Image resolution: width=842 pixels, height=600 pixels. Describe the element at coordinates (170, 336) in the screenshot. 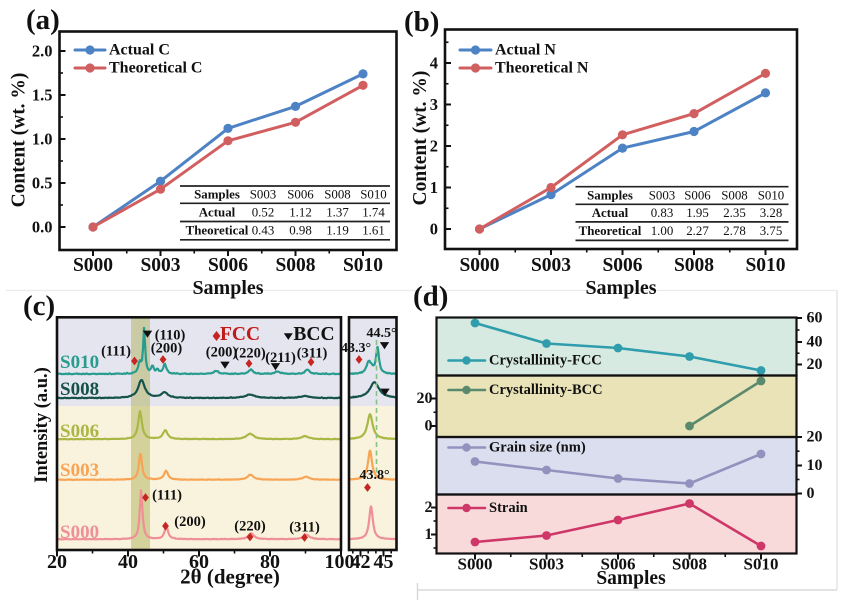

I see `svg-text: (110)` at that location.